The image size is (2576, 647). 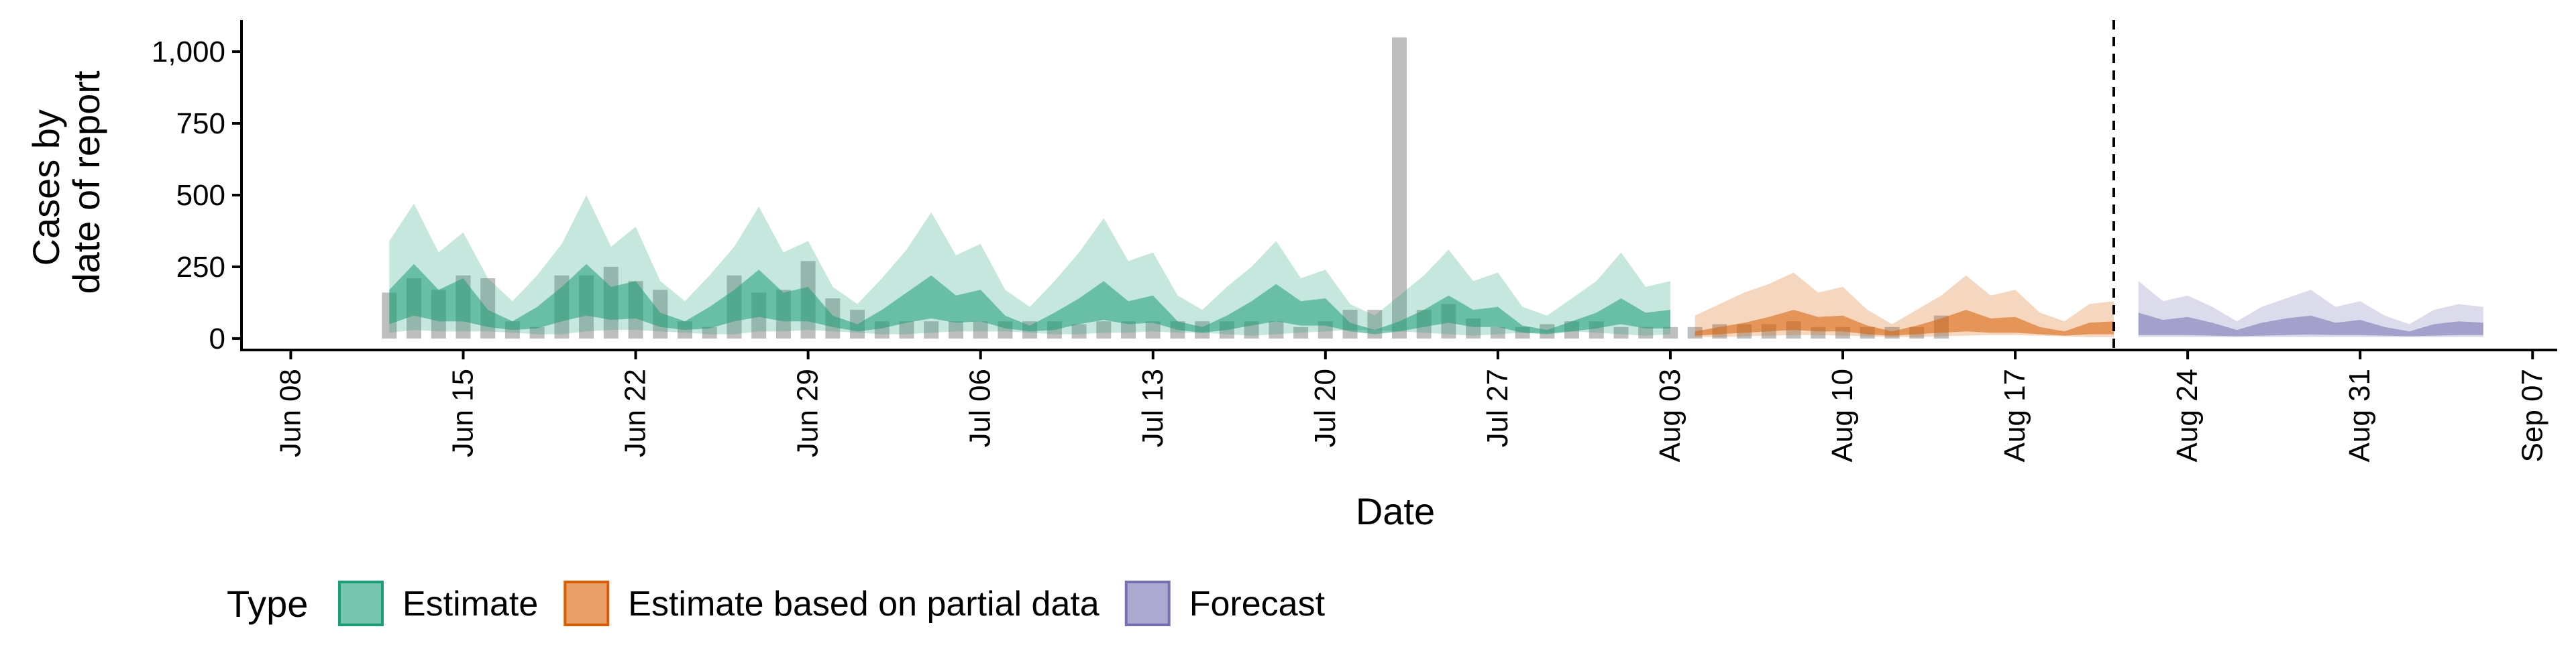 I want to click on estimate-inner-band, so click(x=1029, y=299).